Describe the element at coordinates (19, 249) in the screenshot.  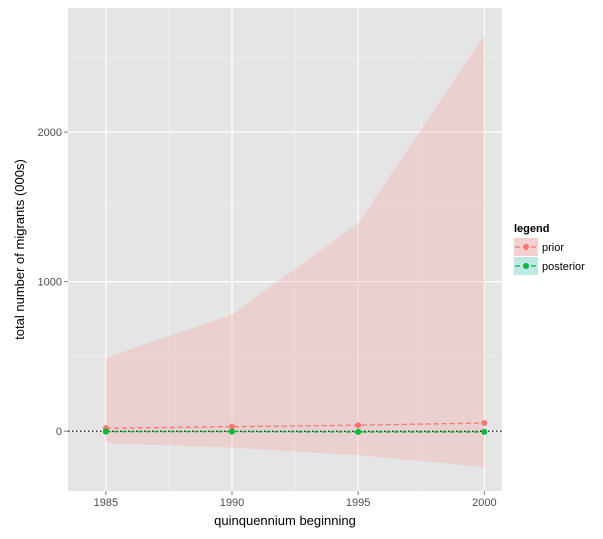
I see `y-axis-label: total number of migrants (000s)` at that location.